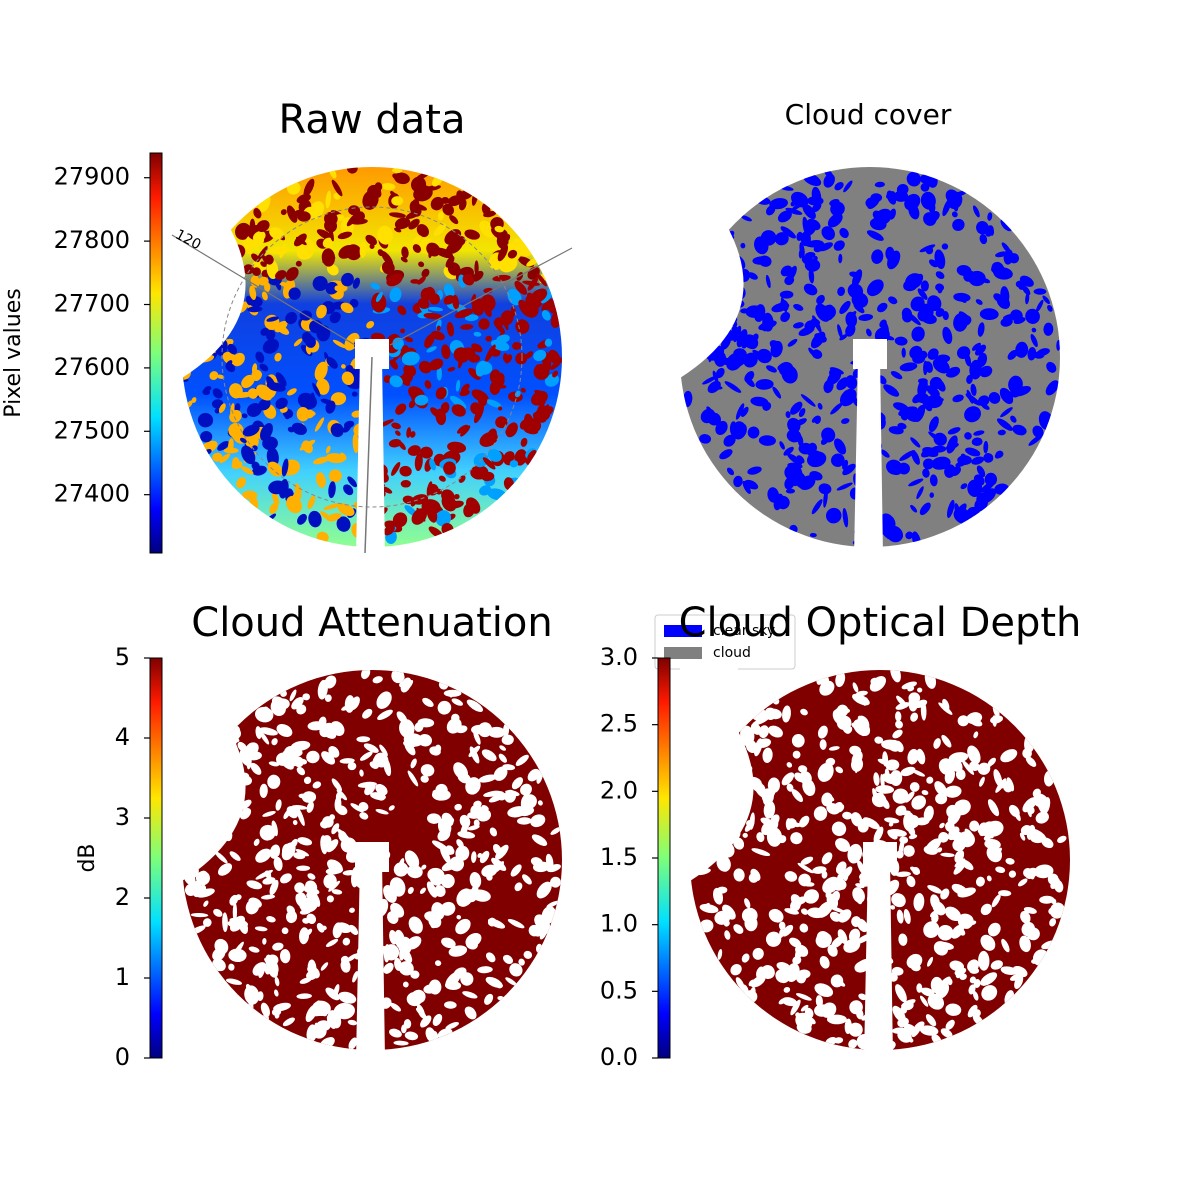  I want to click on notch, so click(707, 267).